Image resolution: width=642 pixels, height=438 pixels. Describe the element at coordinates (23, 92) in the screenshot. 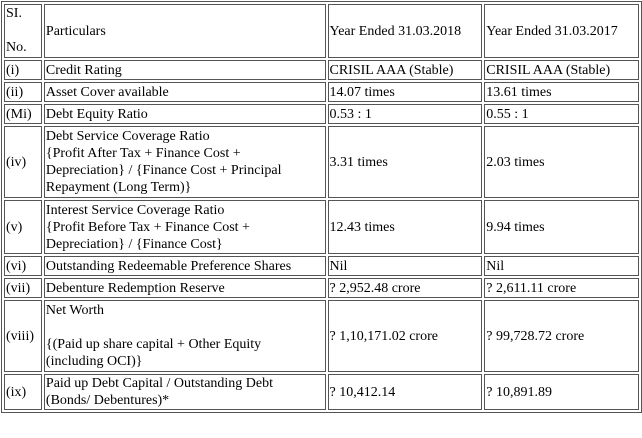

I see `sl-no-cell: (ii)` at that location.